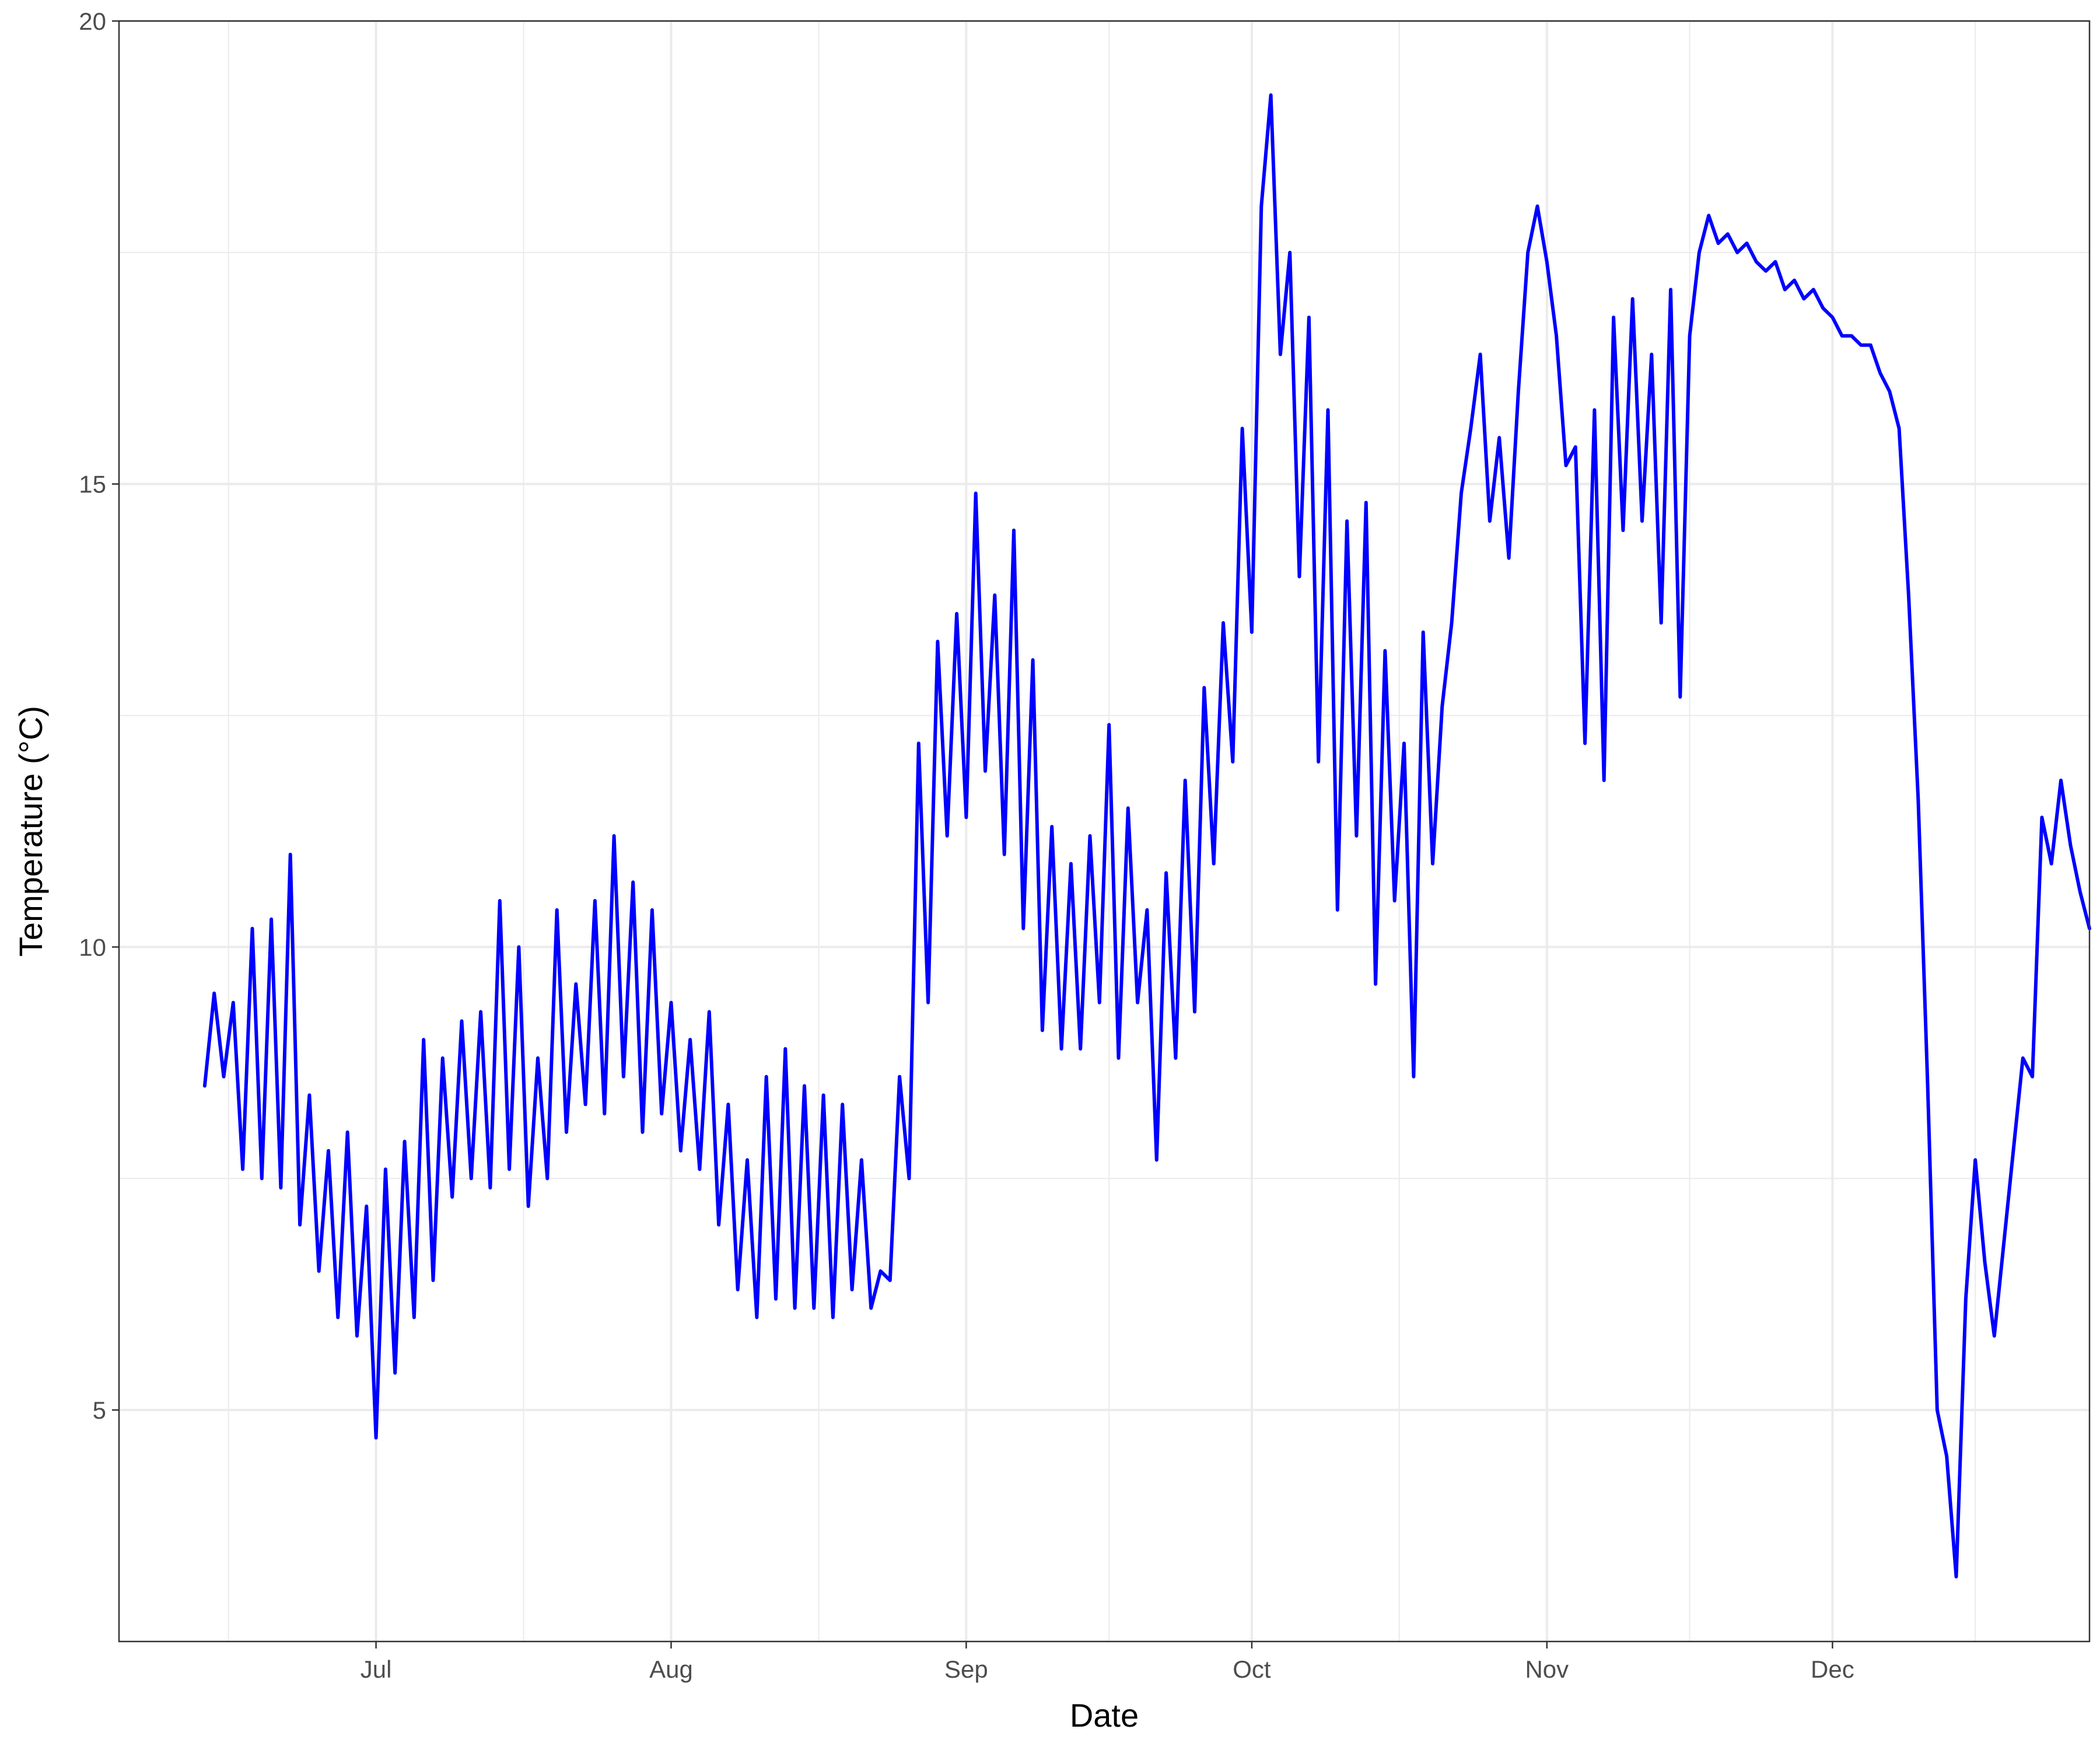 The height and width of the screenshot is (1750, 2100). Describe the element at coordinates (1832, 1669) in the screenshot. I see `x-tick-label: Dec` at that location.